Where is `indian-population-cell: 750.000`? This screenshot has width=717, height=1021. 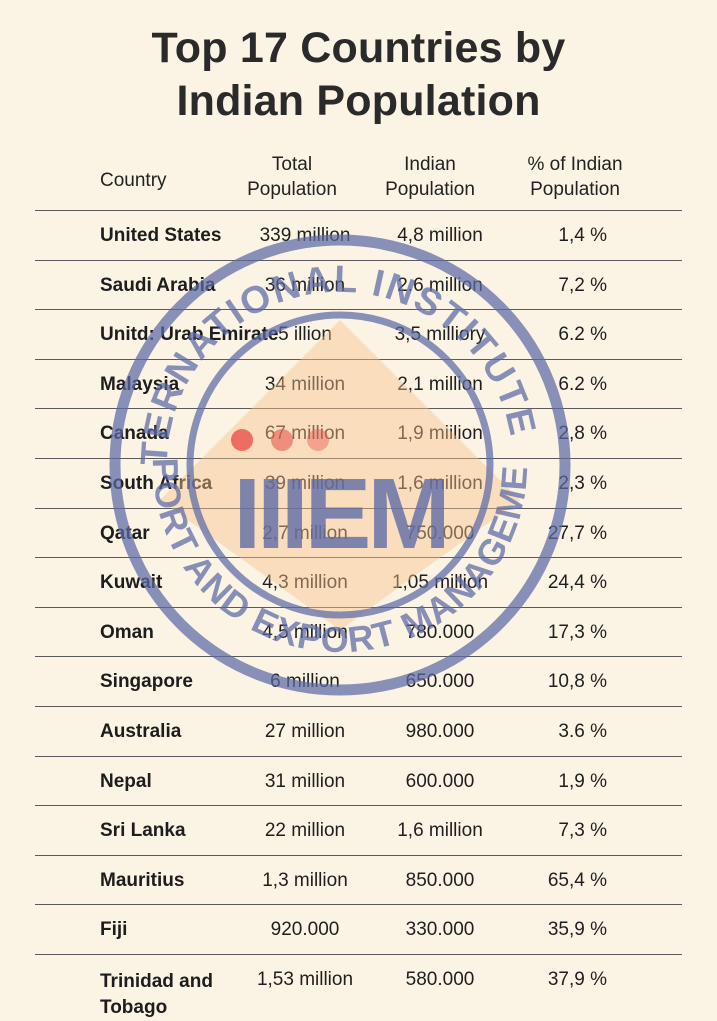 indian-population-cell: 750.000 is located at coordinates (440, 533).